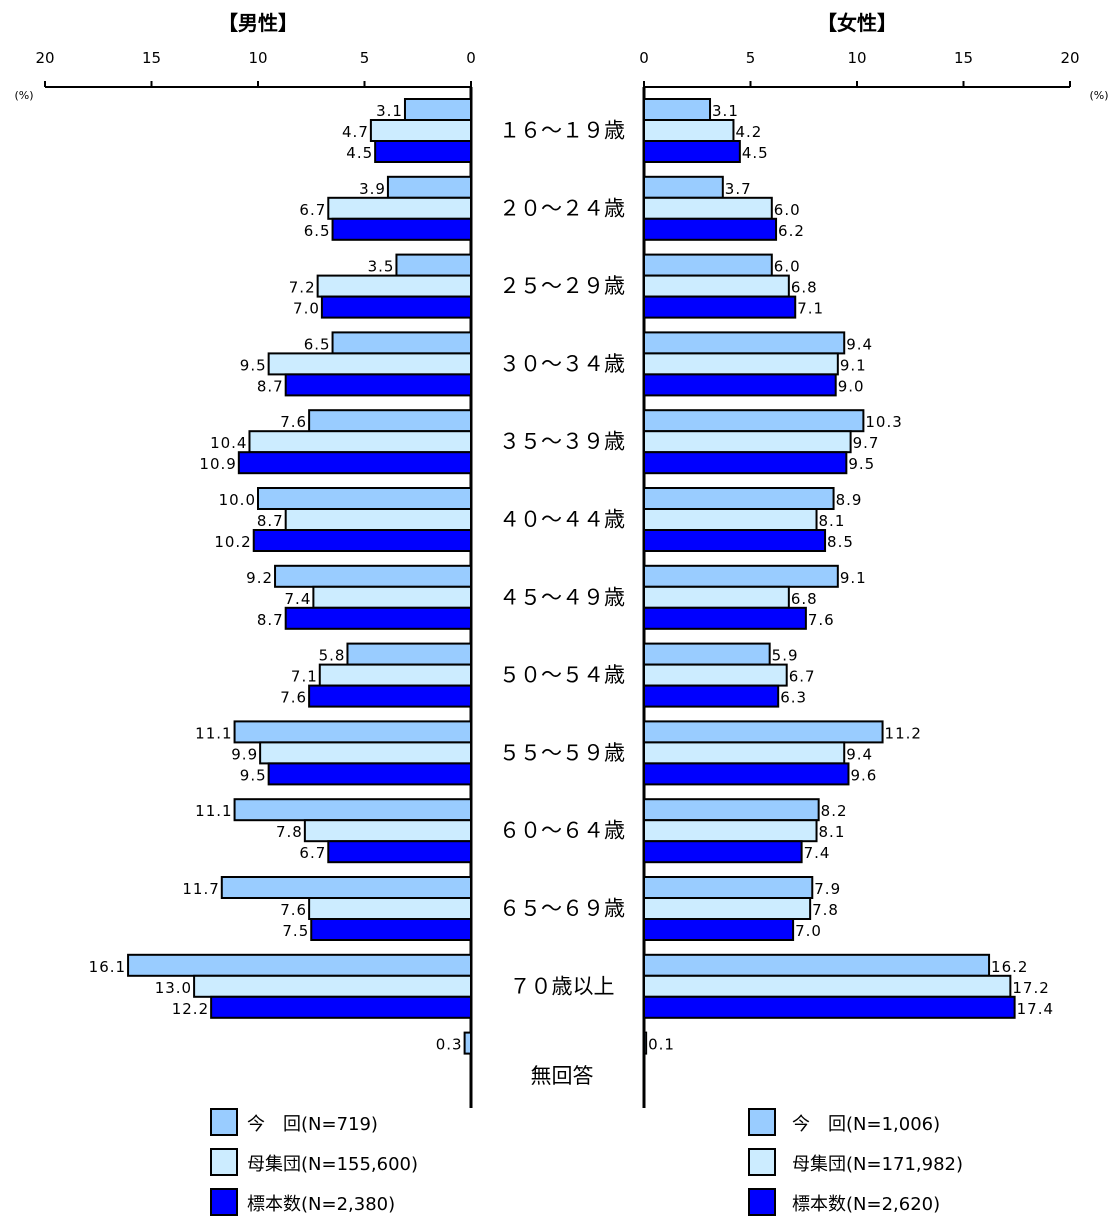 The width and height of the screenshot is (1120, 1218). Describe the element at coordinates (378, 618) in the screenshot. I see `bar-male-s2-c6` at that location.